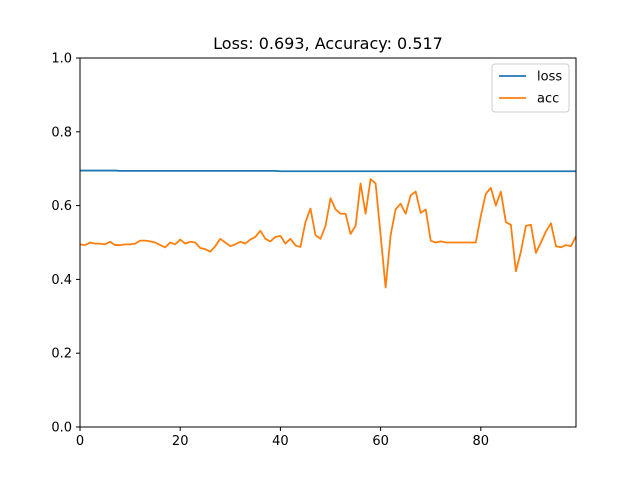 The width and height of the screenshot is (640, 480). Describe the element at coordinates (280, 441) in the screenshot. I see `x-tick-label: 40` at that location.